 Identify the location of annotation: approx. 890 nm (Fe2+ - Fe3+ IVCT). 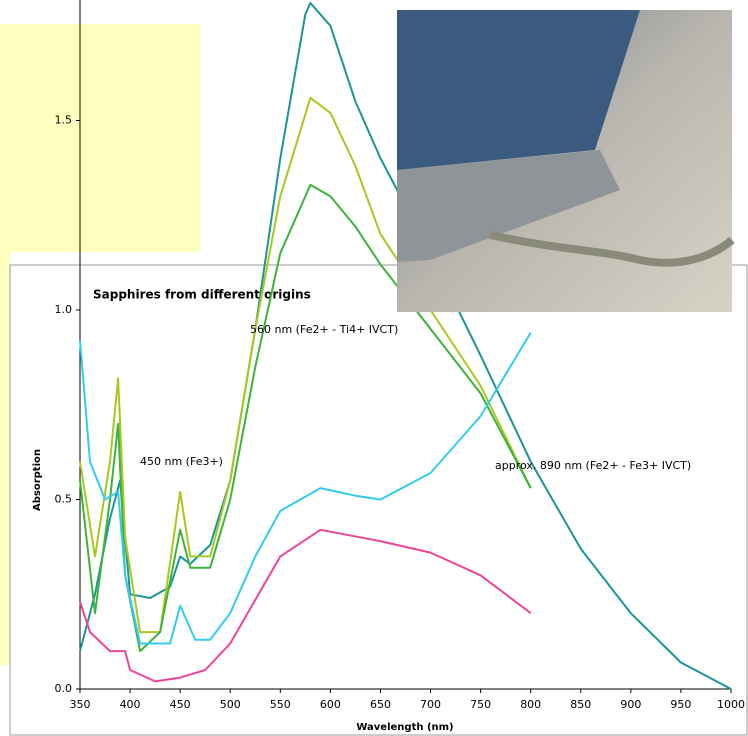
(593, 465).